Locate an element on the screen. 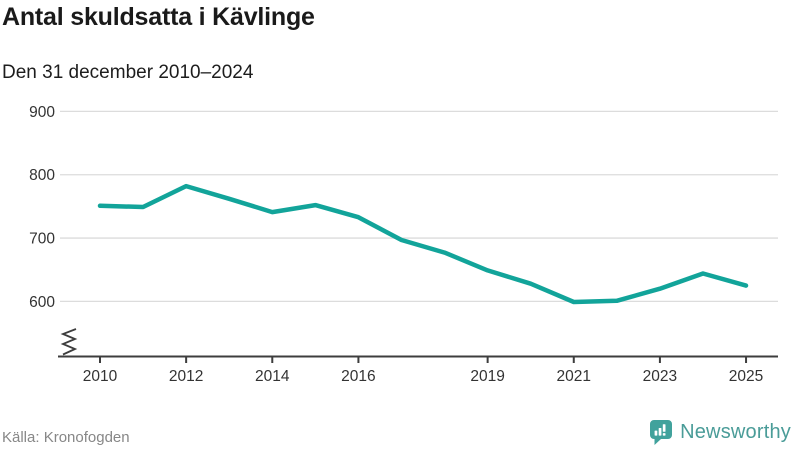 This screenshot has width=800, height=450. x-axis-tick-label: 2012 is located at coordinates (186, 376).